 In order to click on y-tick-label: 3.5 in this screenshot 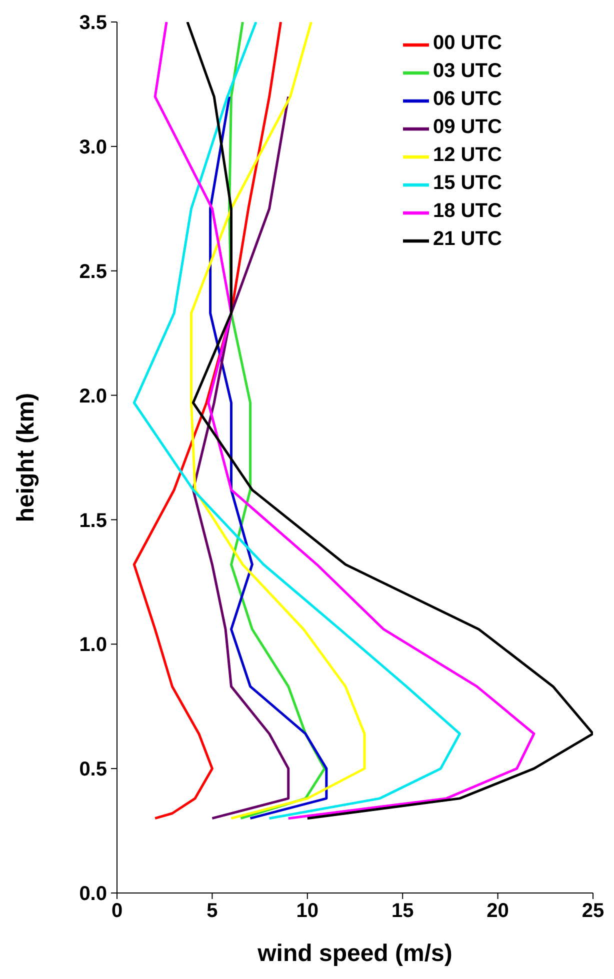, I will do `click(93, 23)`.